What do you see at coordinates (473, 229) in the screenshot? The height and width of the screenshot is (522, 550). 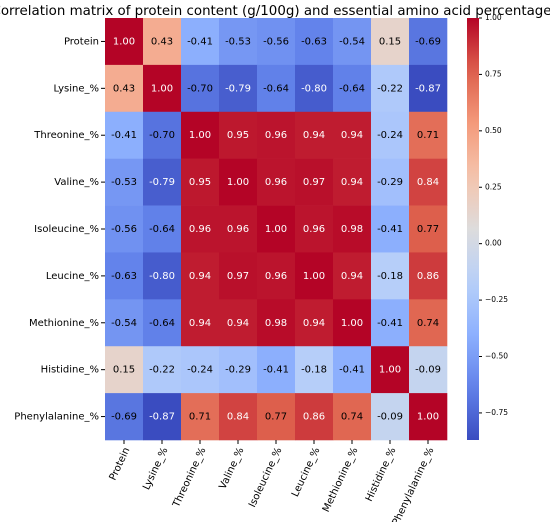 I see `colorbar` at bounding box center [473, 229].